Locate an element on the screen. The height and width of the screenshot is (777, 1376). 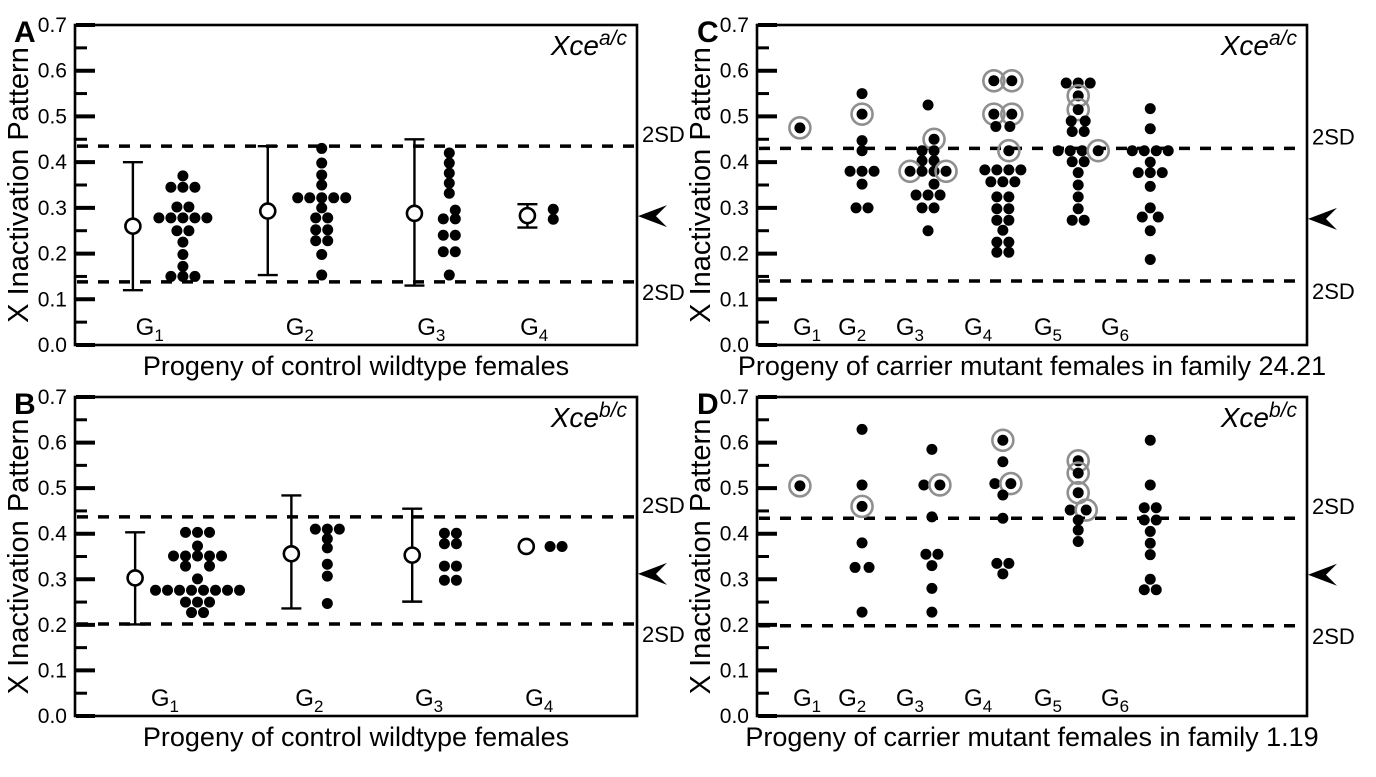
group-label: G1 is located at coordinates (807, 700).